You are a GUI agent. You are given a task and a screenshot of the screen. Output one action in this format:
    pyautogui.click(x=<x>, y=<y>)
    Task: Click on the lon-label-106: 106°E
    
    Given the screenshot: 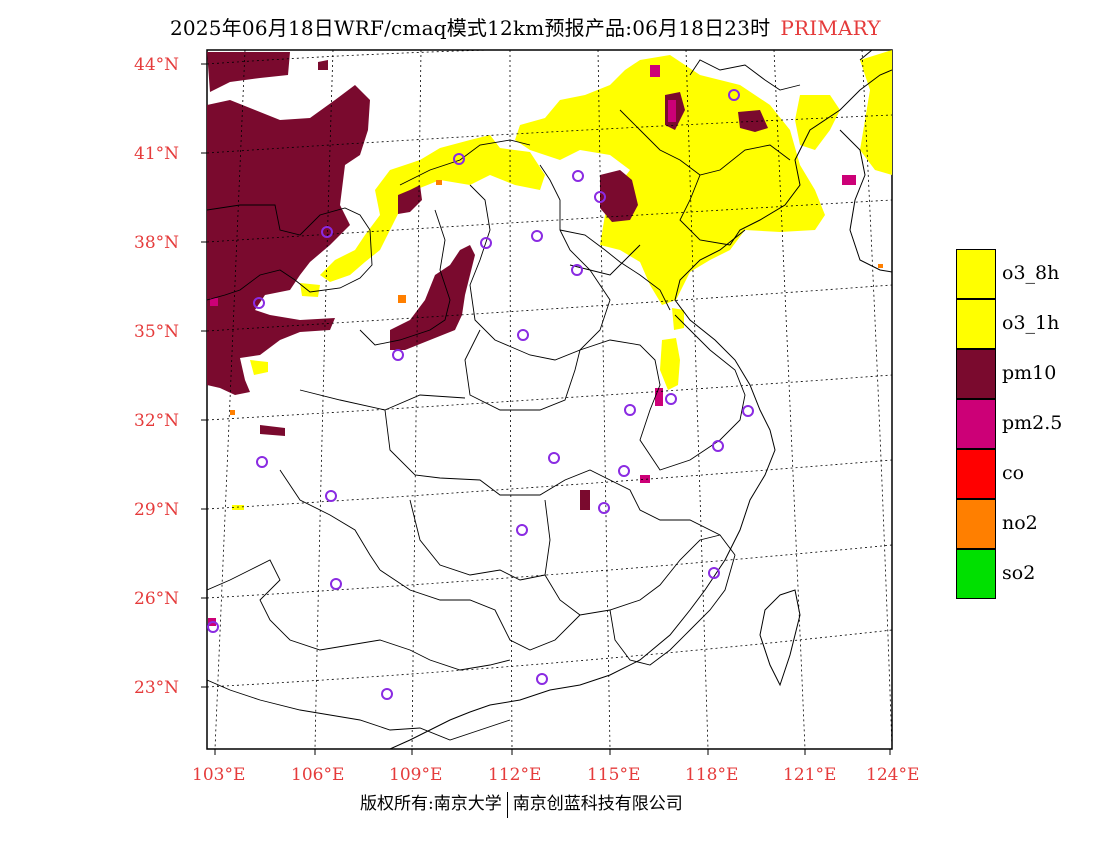 What is the action you would take?
    pyautogui.click(x=318, y=775)
    